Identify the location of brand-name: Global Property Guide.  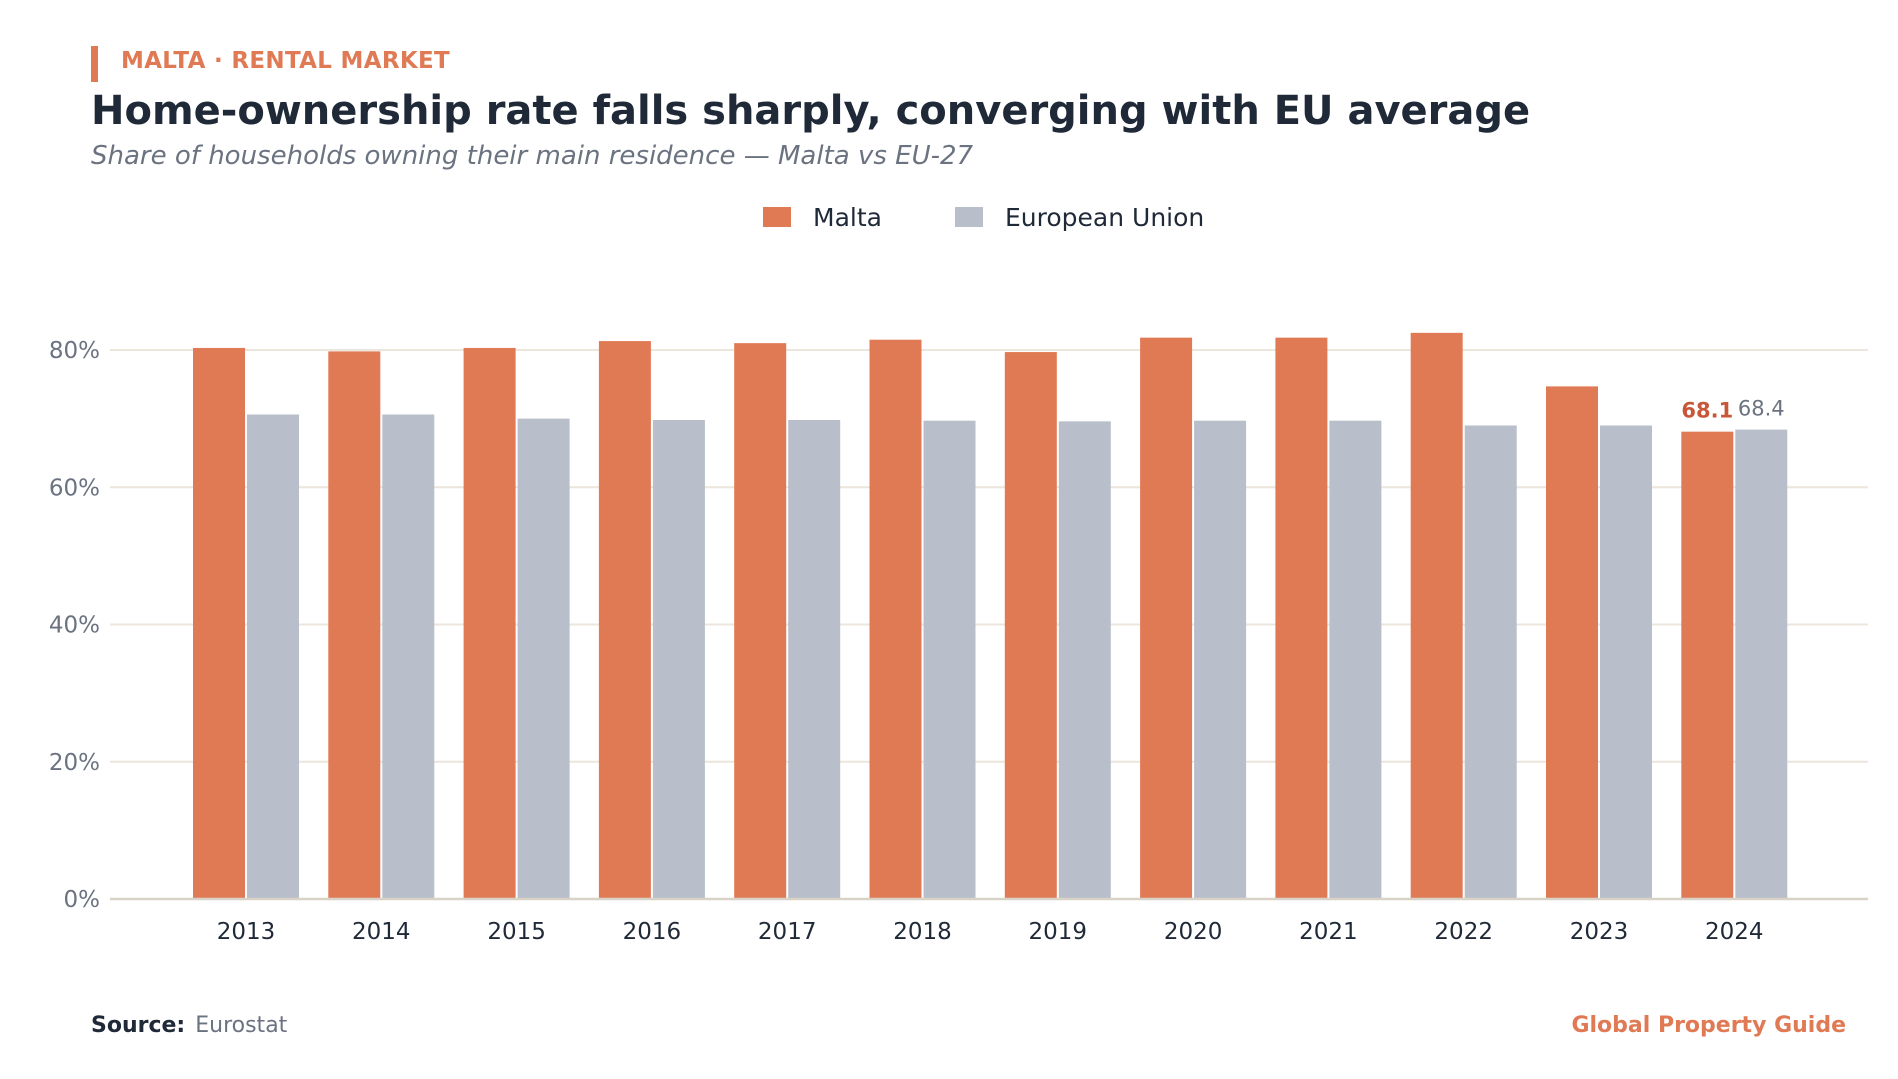
(1708, 1025).